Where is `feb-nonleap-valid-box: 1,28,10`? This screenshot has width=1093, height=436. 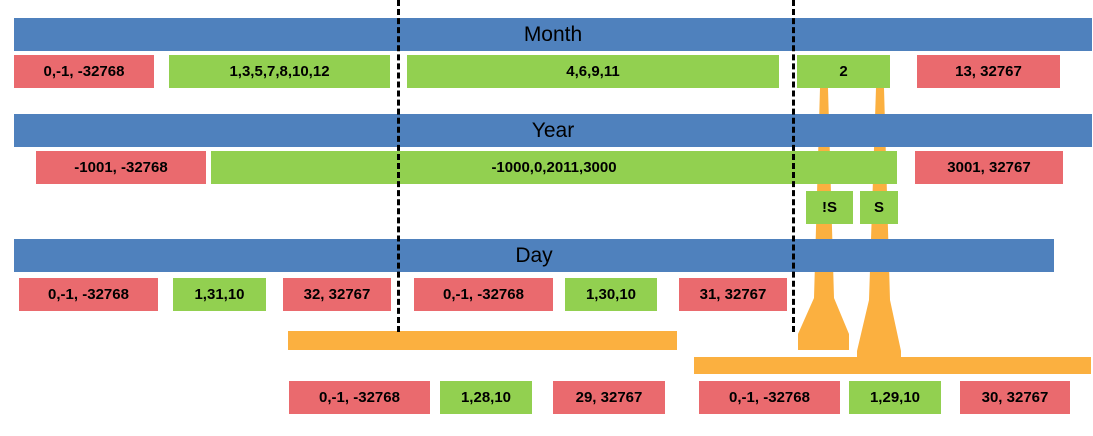
feb-nonleap-valid-box: 1,28,10 is located at coordinates (486, 397).